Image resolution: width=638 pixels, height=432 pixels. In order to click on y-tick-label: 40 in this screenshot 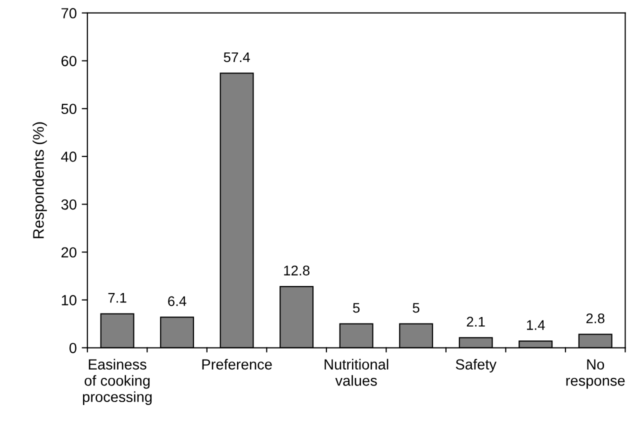, I will do `click(68, 157)`.